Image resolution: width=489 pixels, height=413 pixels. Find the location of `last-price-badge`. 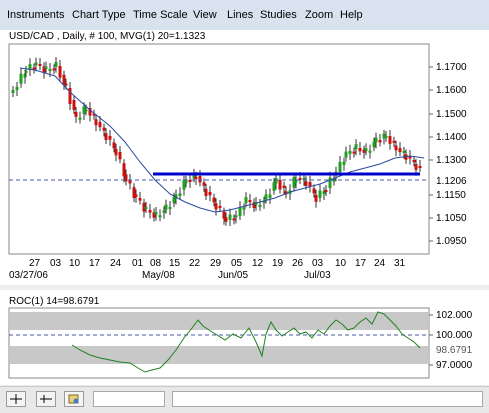

last-price-badge is located at coordinates (453, 180).